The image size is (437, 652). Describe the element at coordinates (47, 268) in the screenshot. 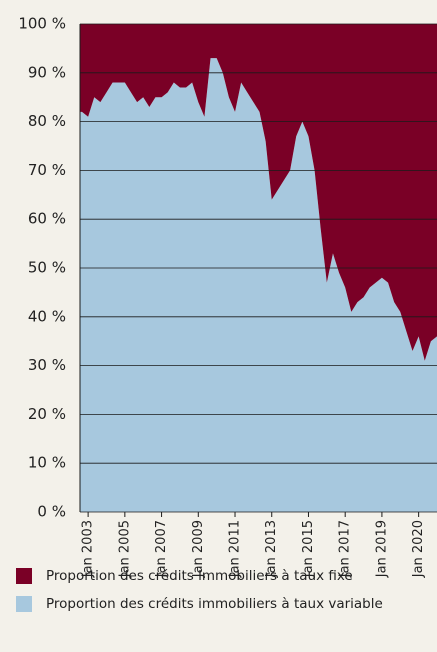

I see `y-tick-label: 50 %` at that location.